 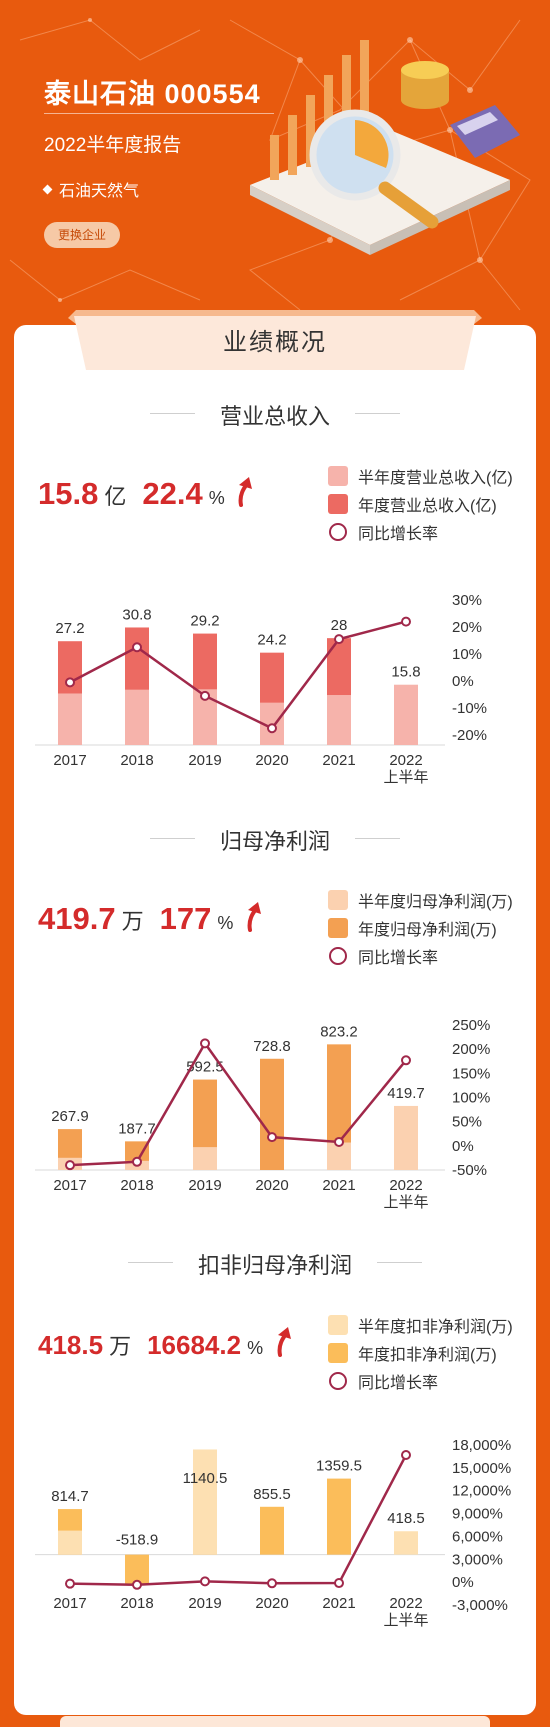 What do you see at coordinates (406, 1518) in the screenshot?
I see `bar-value-label: 418.5` at bounding box center [406, 1518].